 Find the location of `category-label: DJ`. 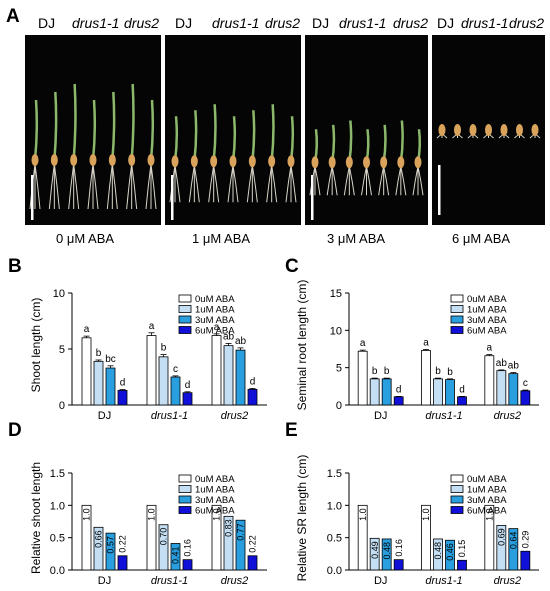

category-label: DJ is located at coordinates (104, 581).